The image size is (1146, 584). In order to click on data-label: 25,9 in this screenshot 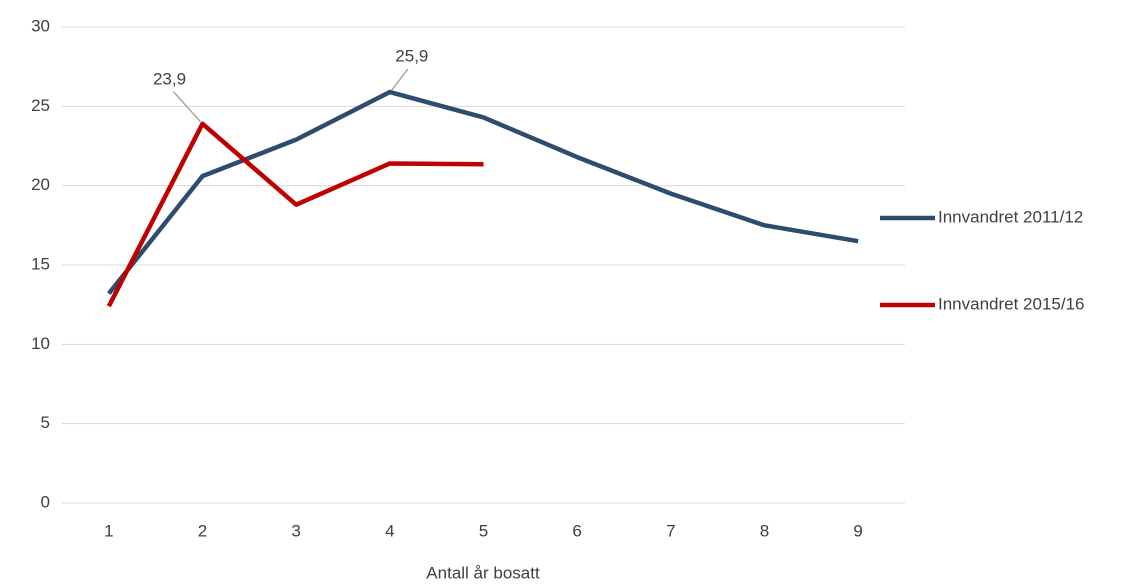, I will do `click(411, 56)`.